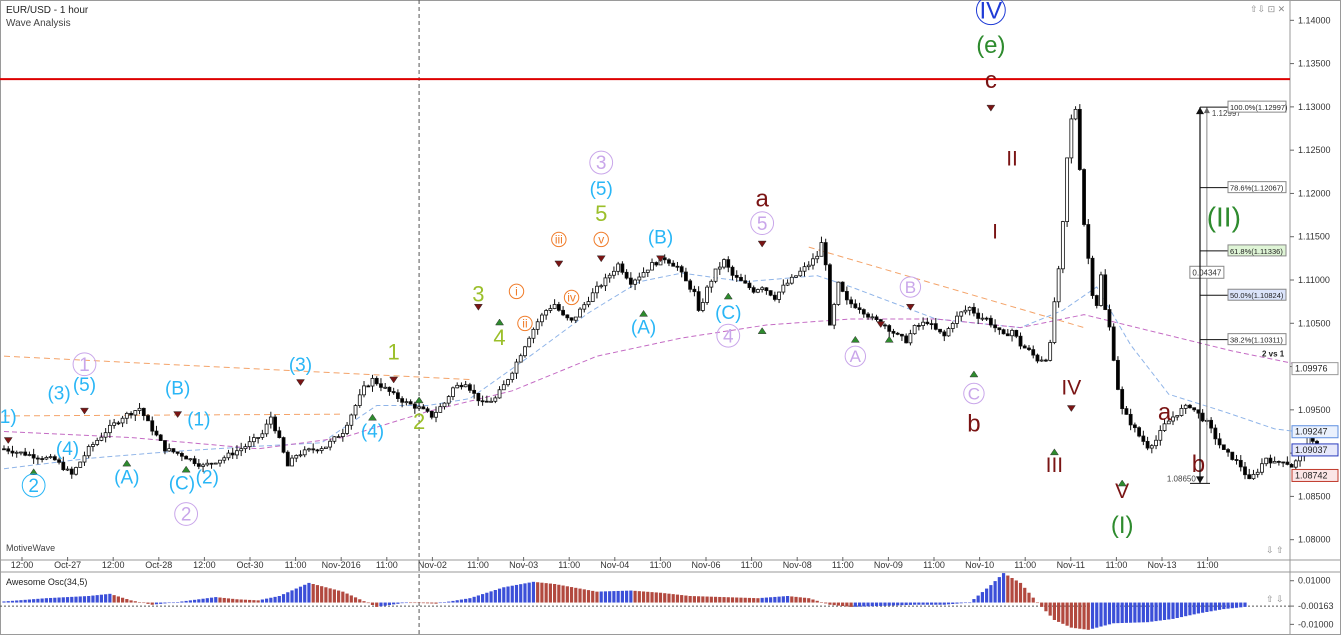 This screenshot has width=1341, height=635. Describe the element at coordinates (1315, 450) in the screenshot. I see `price-tag-box` at that location.